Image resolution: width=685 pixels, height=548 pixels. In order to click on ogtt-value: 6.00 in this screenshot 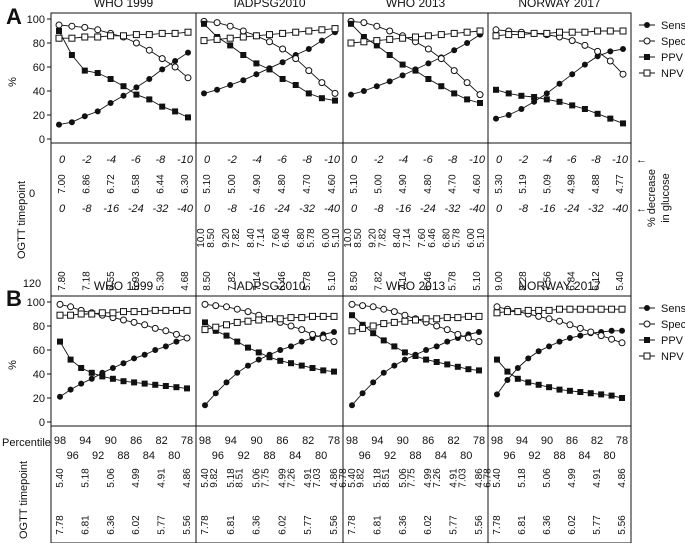, I will do `click(471, 238)`.